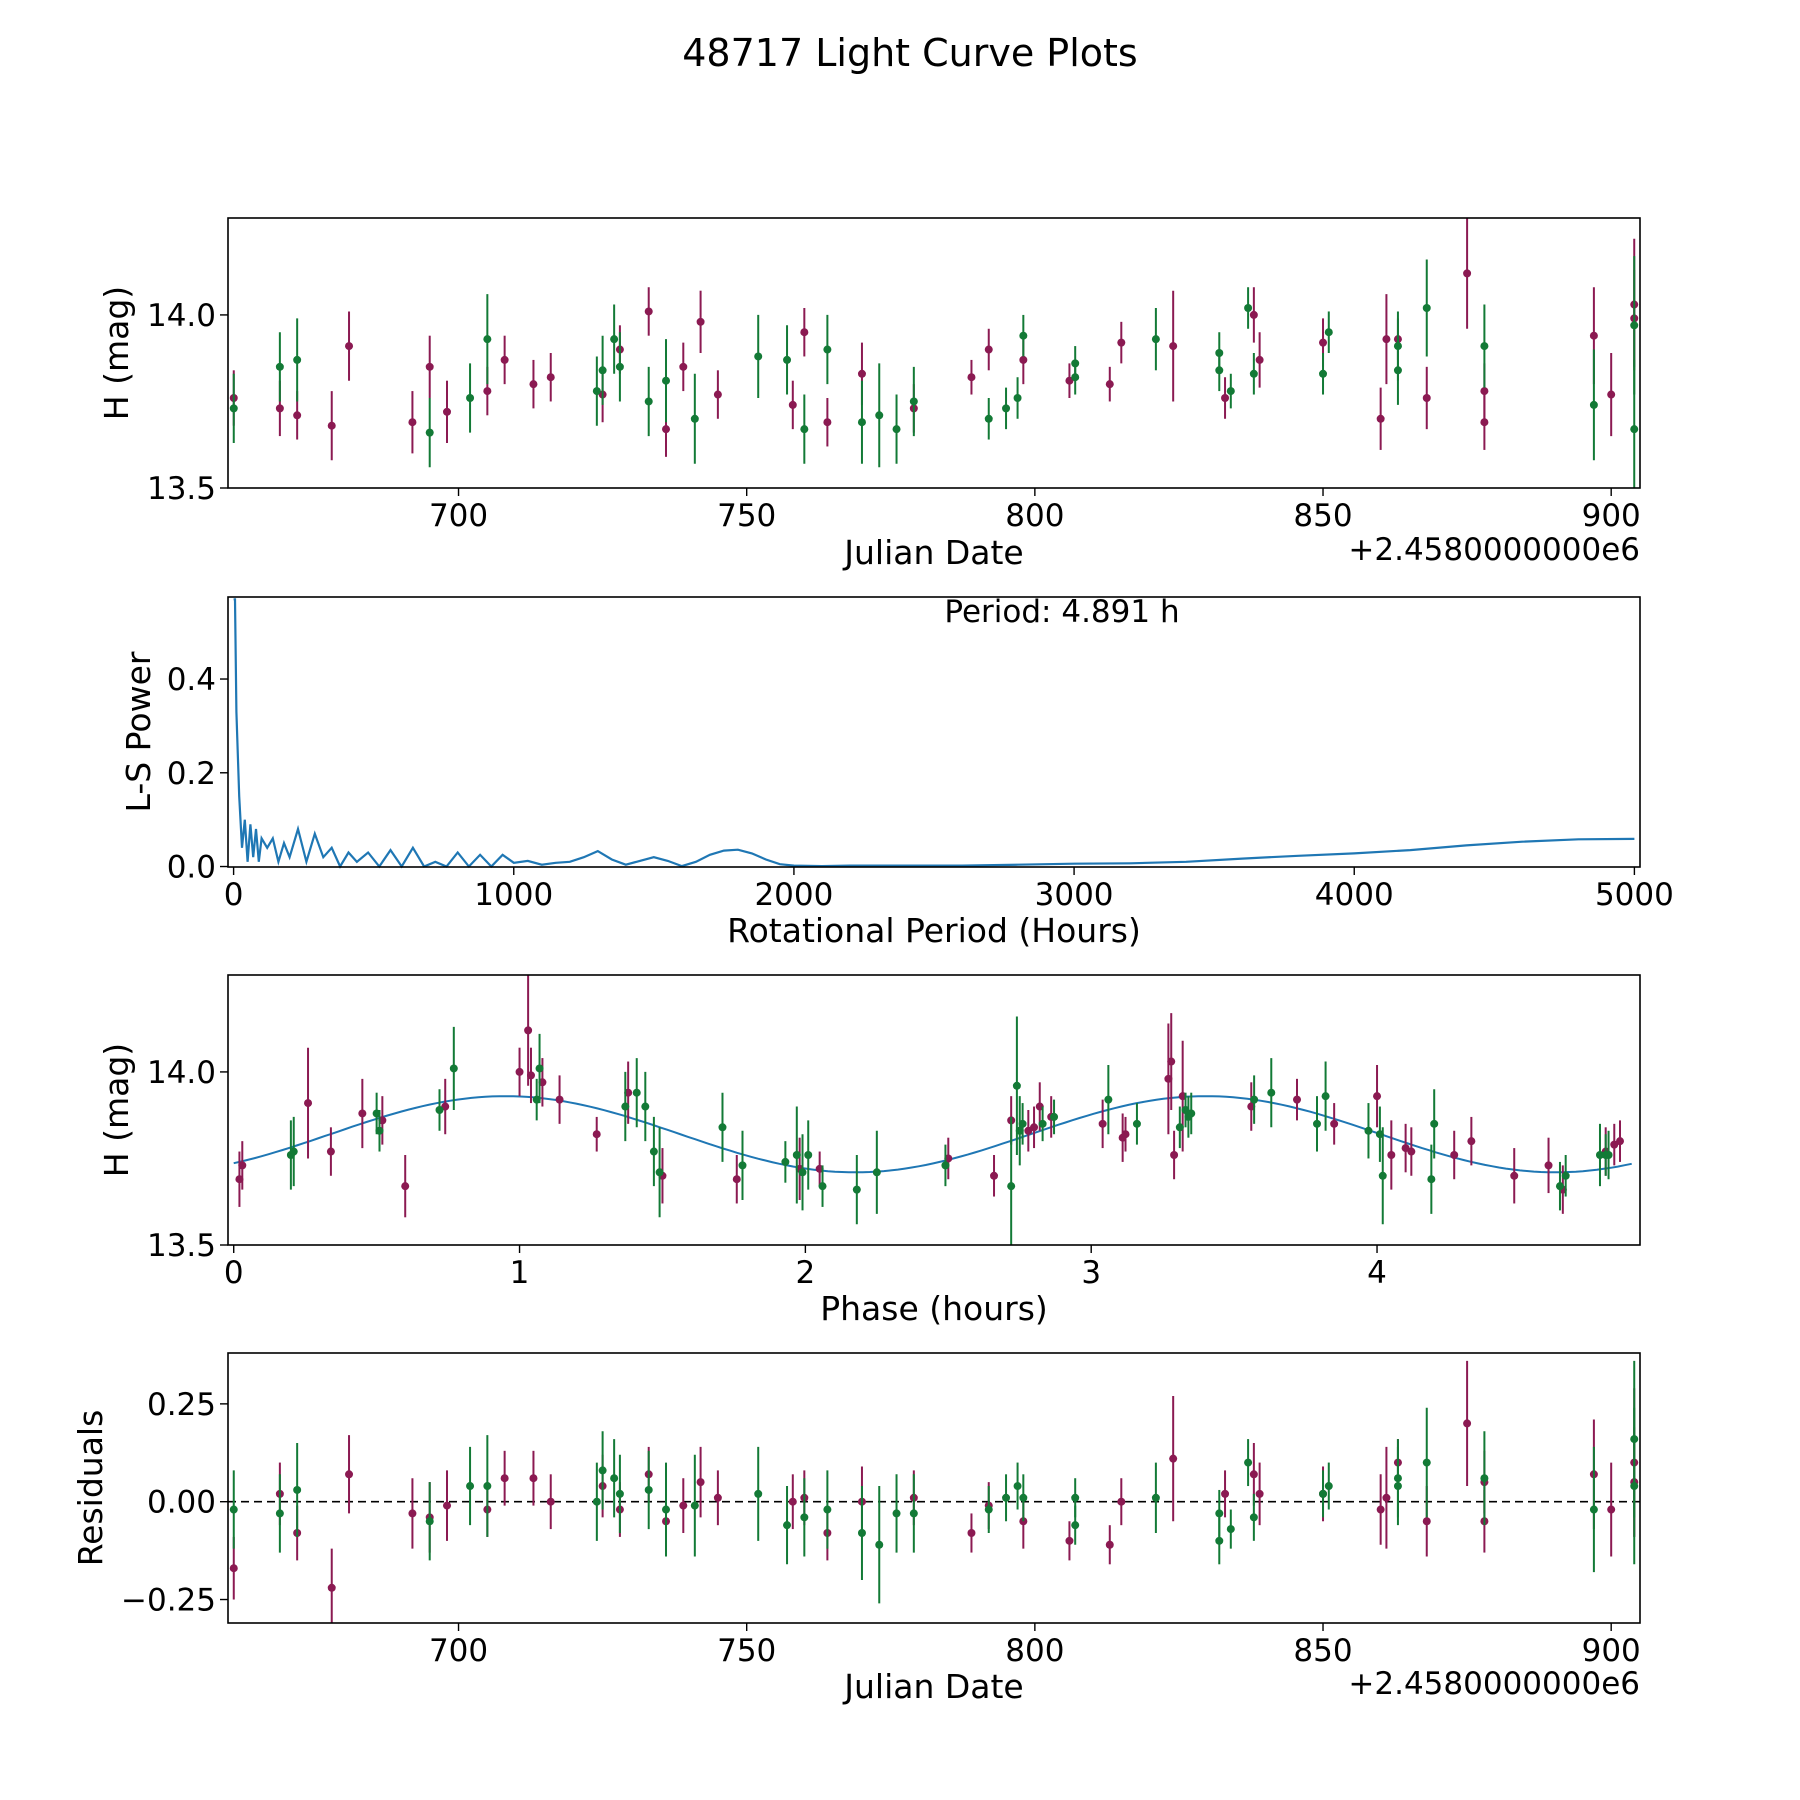  What do you see at coordinates (191, 774) in the screenshot?
I see `periodogram-y-tick-label: 0.2` at bounding box center [191, 774].